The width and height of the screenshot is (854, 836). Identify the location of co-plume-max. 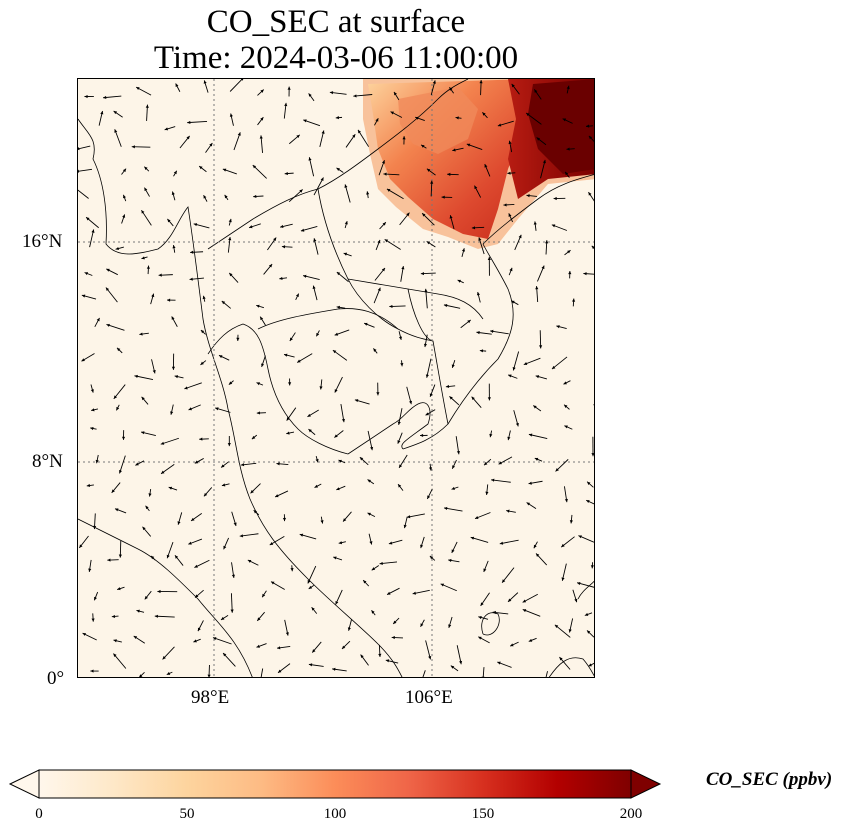
(561, 126).